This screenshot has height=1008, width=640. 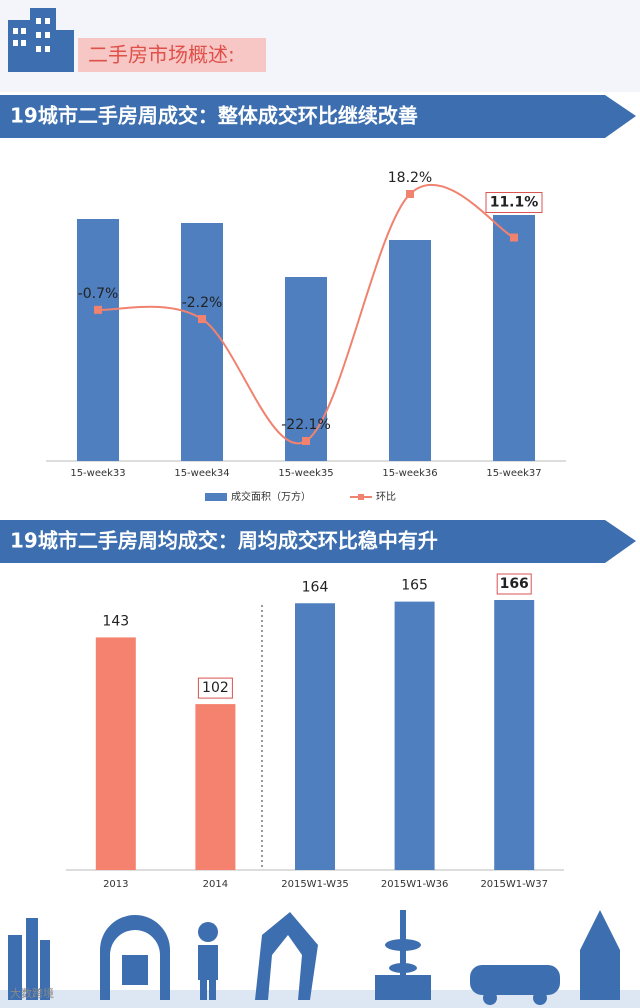 I want to click on header-icon, so click(x=41, y=40).